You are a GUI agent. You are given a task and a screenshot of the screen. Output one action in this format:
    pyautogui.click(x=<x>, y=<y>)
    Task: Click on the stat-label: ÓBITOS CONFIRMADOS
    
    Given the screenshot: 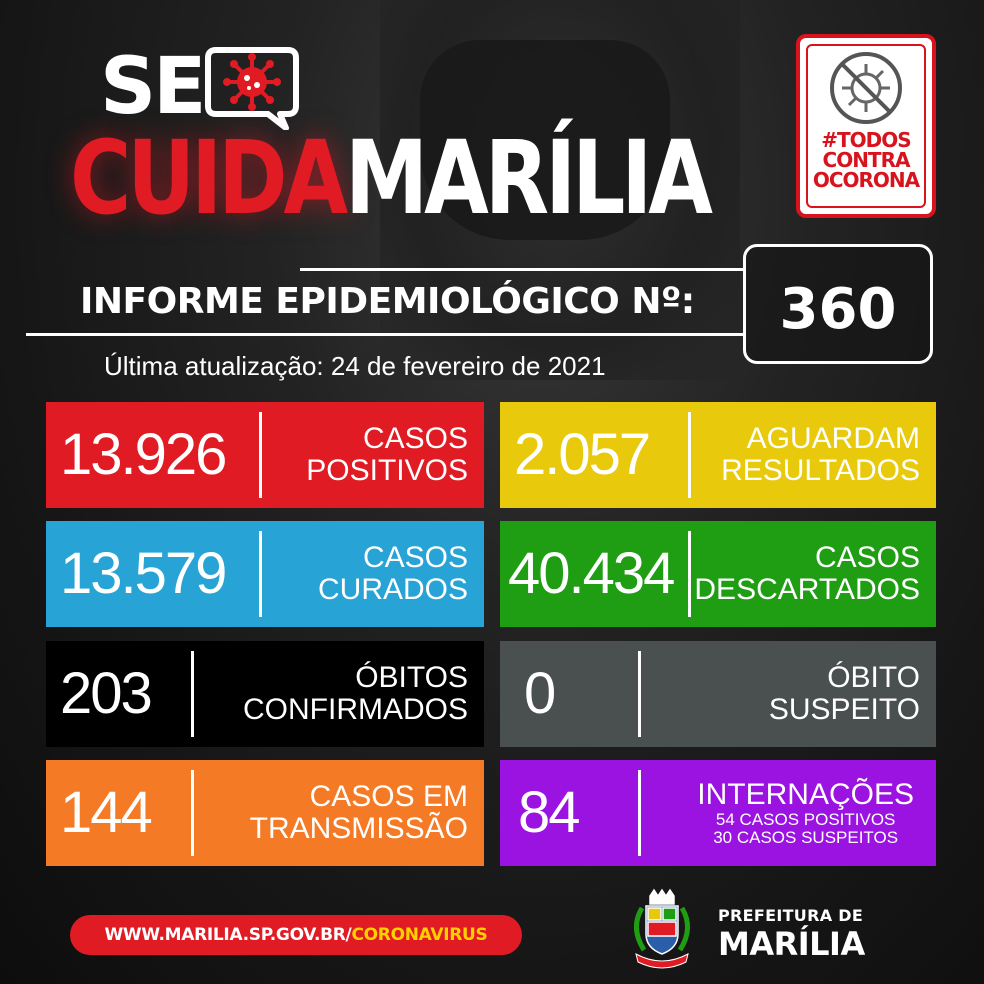 What is the action you would take?
    pyautogui.click(x=355, y=693)
    